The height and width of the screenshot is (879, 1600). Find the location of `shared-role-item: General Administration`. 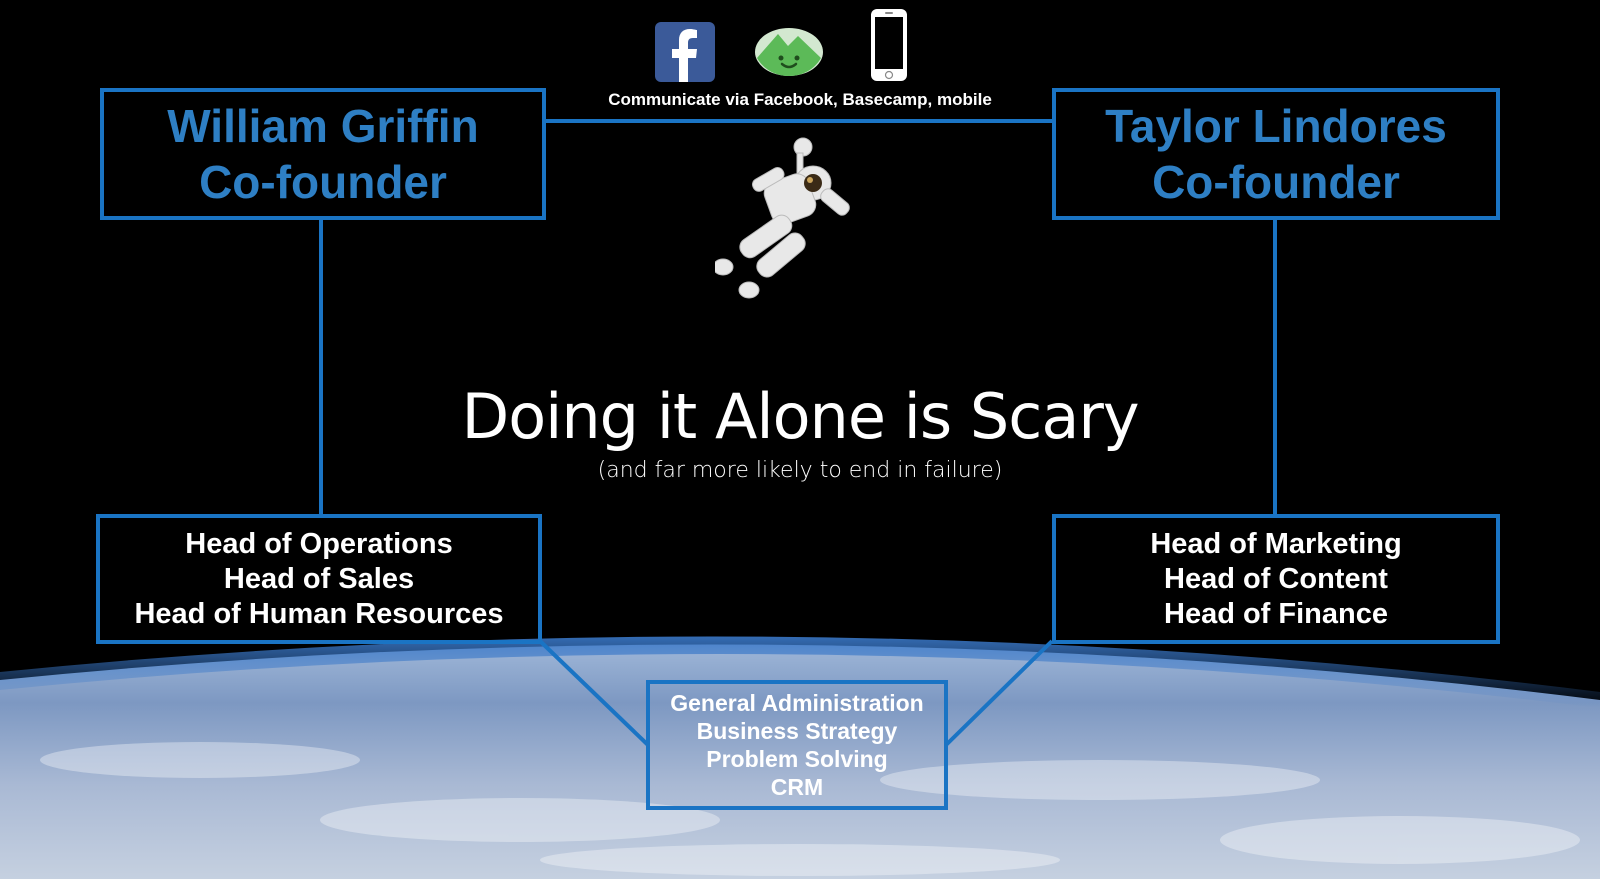

shared-role-item: General Administration is located at coordinates (797, 703).